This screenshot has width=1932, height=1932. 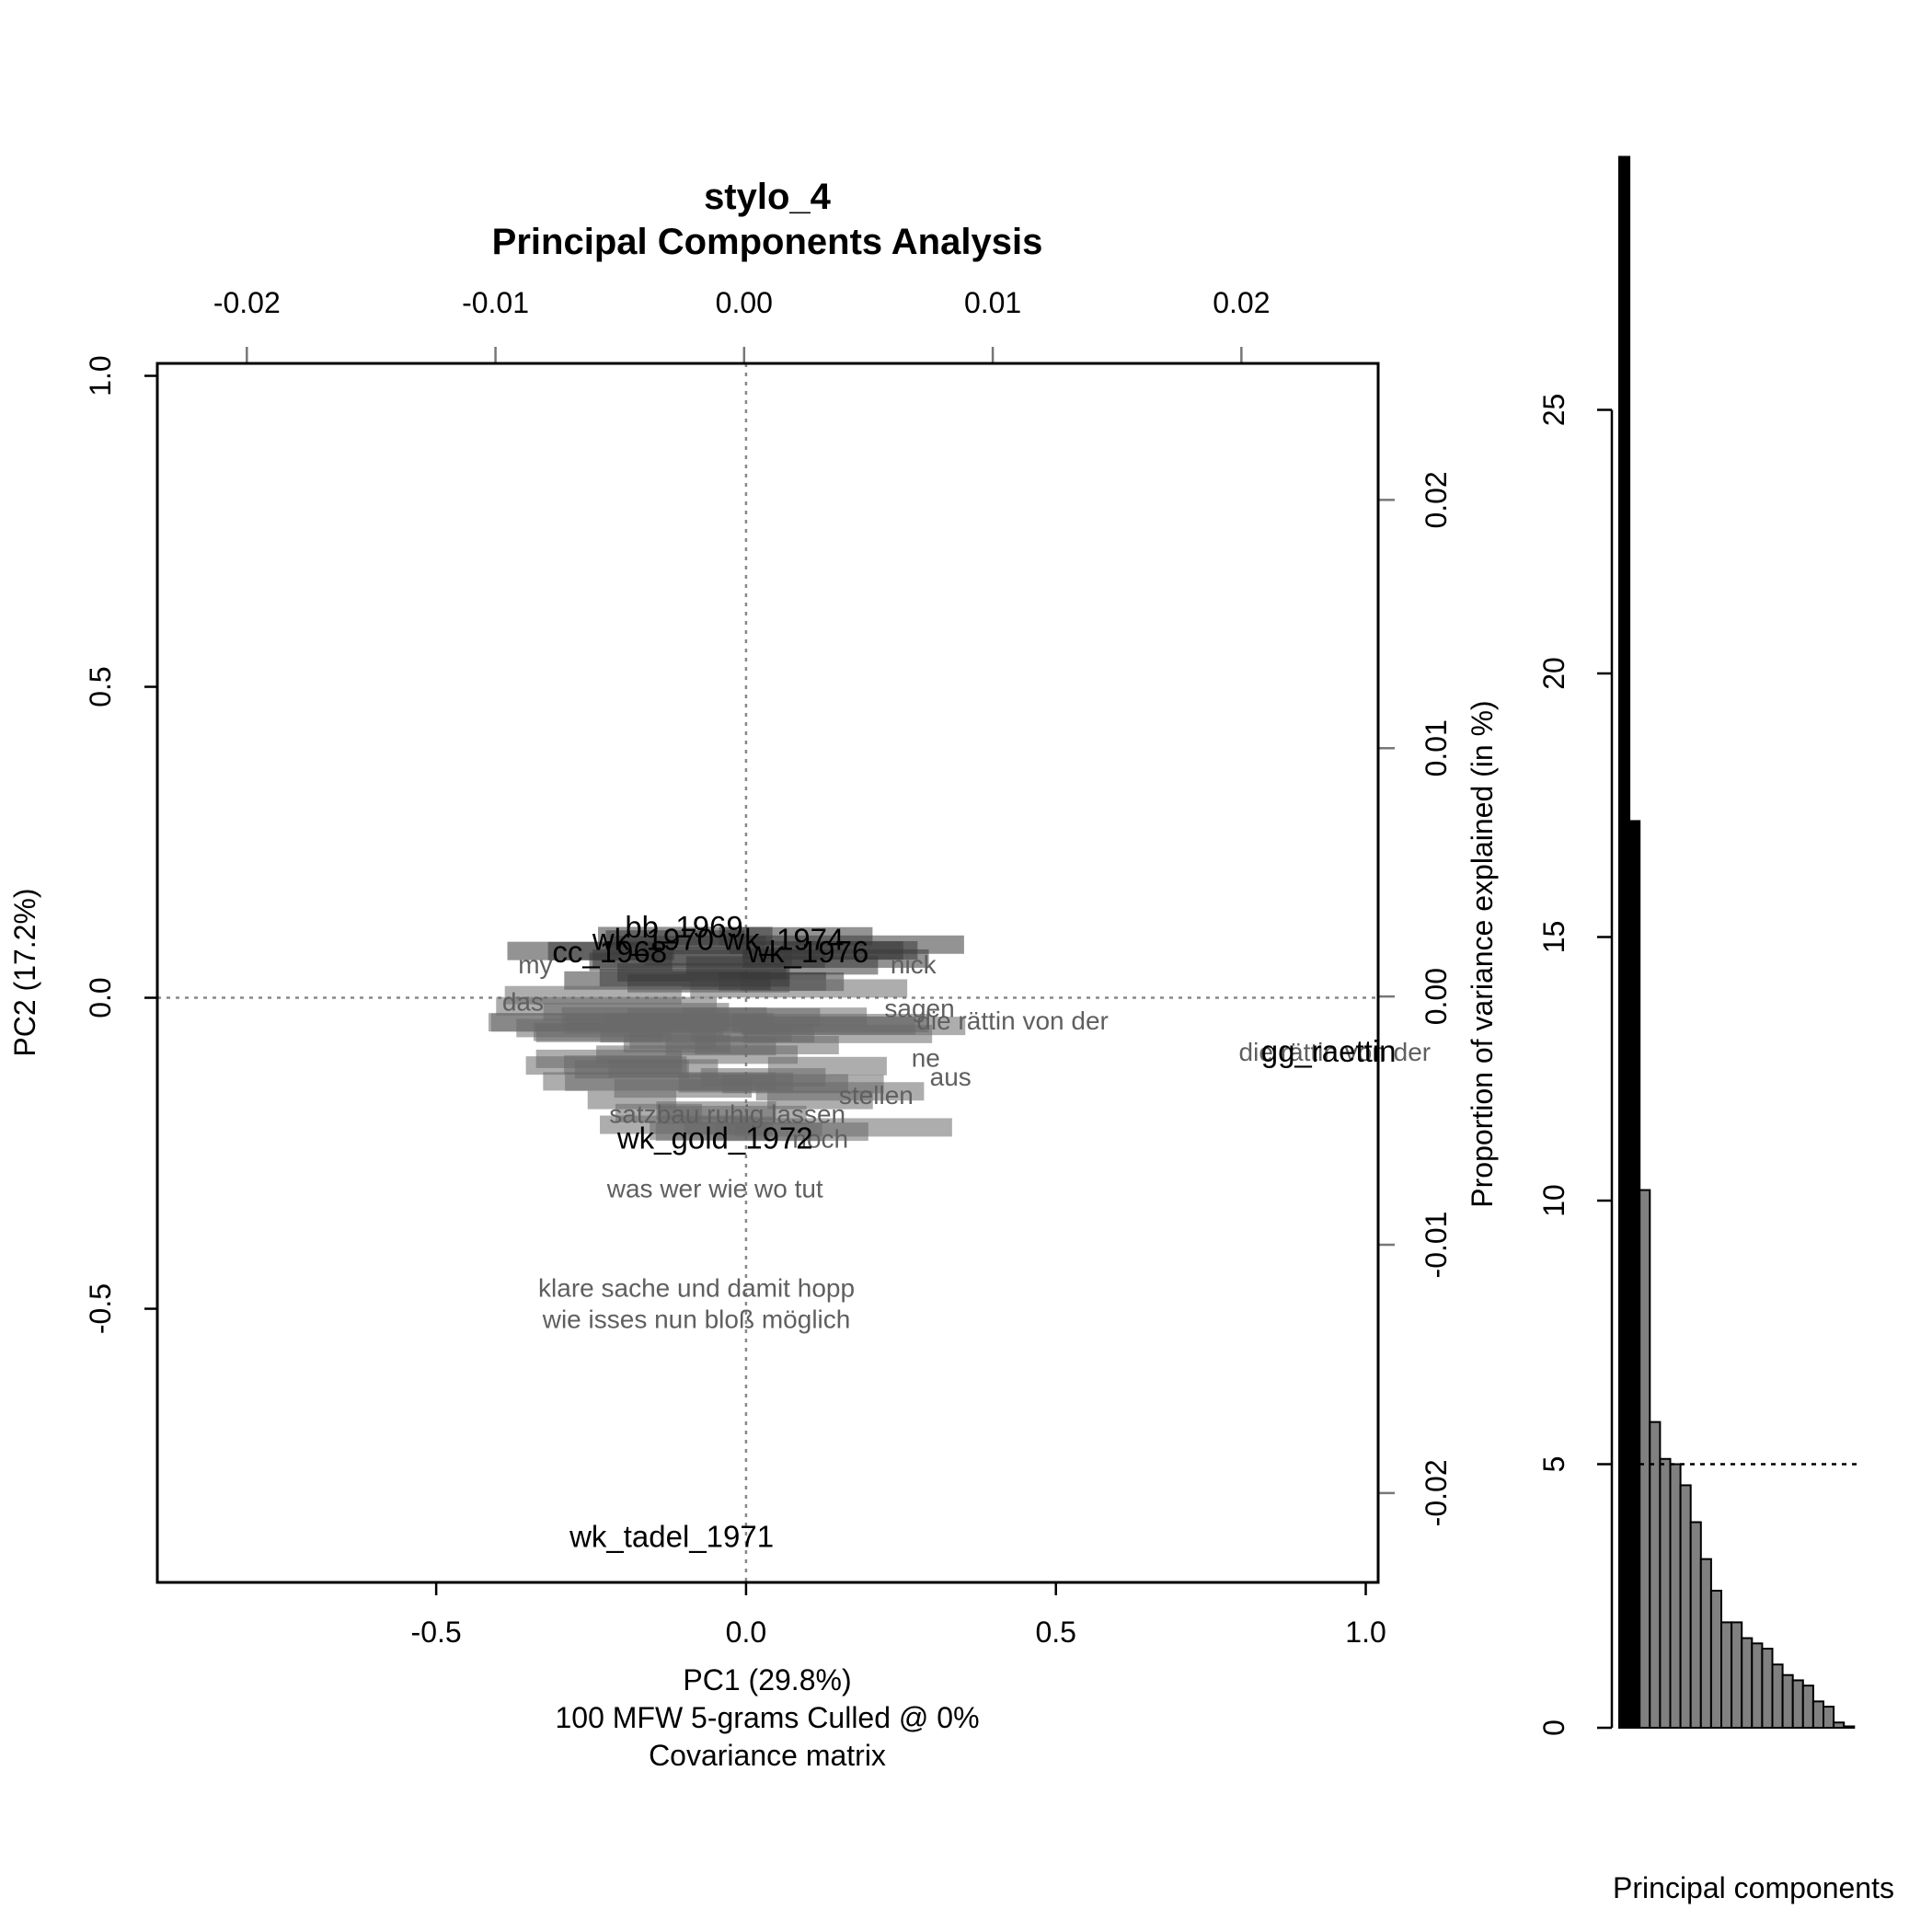 What do you see at coordinates (727, 1034) in the screenshot?
I see `label-cluster` at bounding box center [727, 1034].